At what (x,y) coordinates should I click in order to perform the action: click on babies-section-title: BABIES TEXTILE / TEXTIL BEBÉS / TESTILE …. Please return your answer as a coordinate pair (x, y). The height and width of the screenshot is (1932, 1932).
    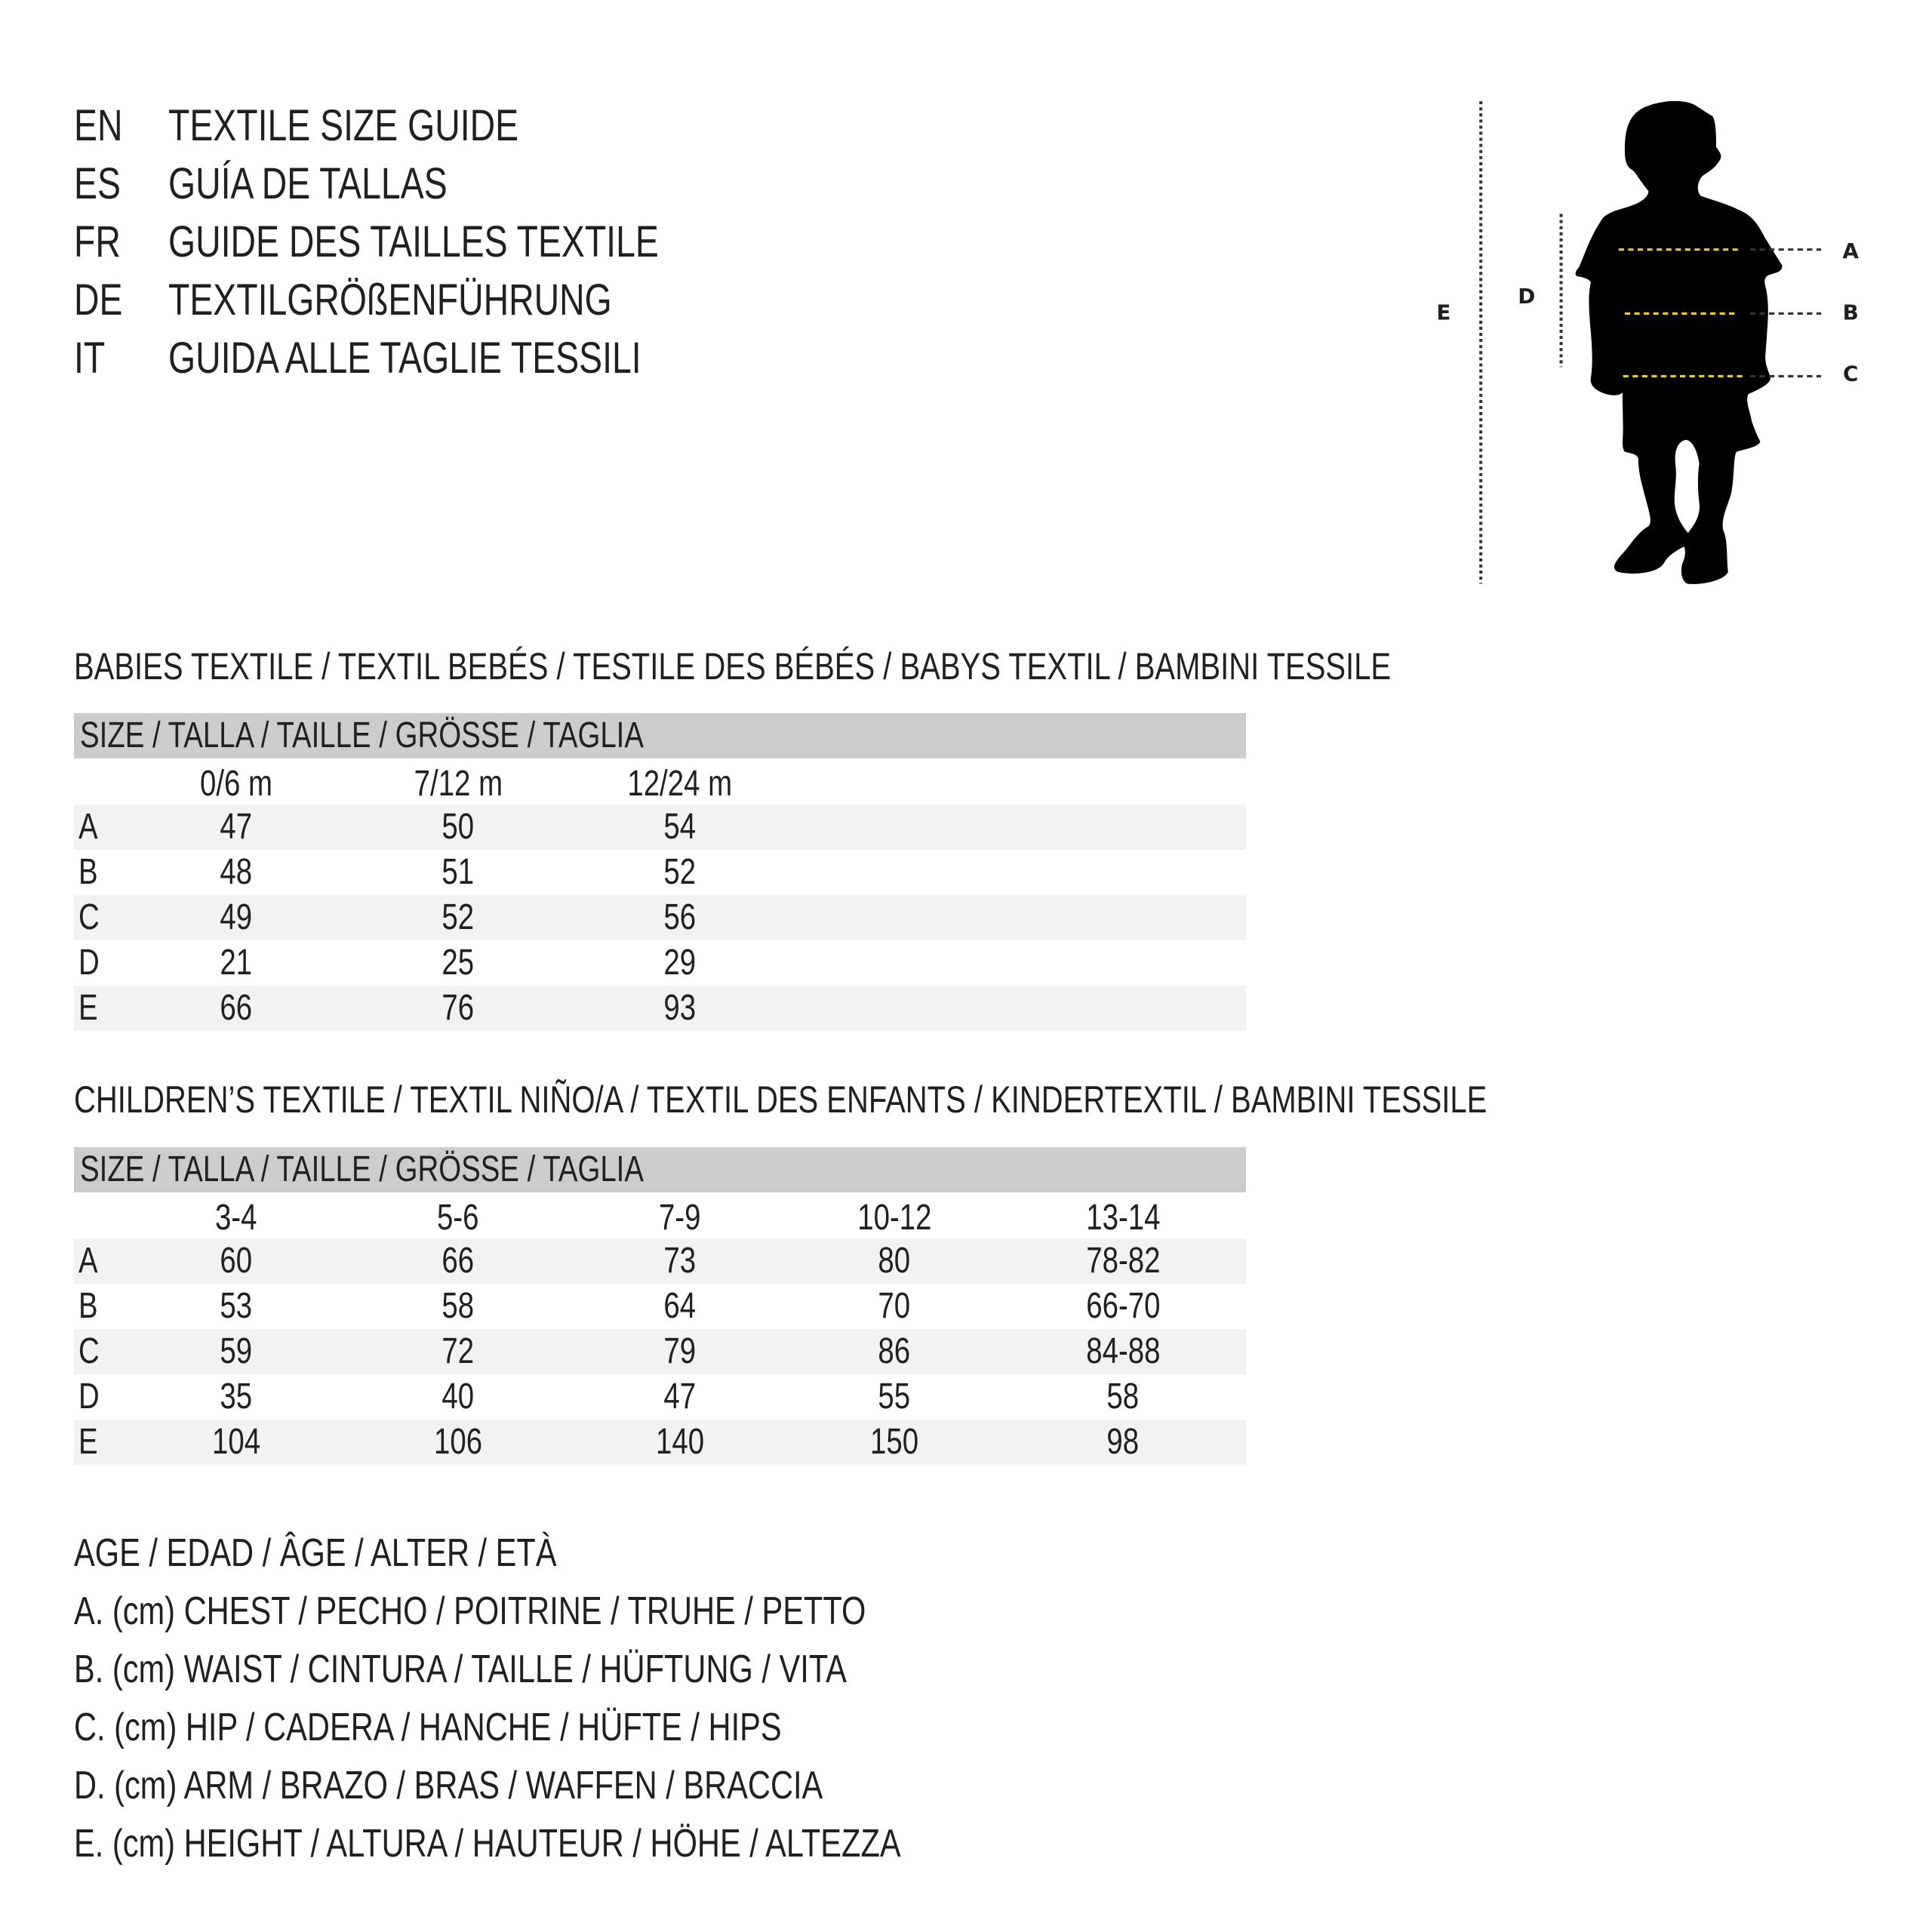
    Looking at the image, I should click on (897, 666).